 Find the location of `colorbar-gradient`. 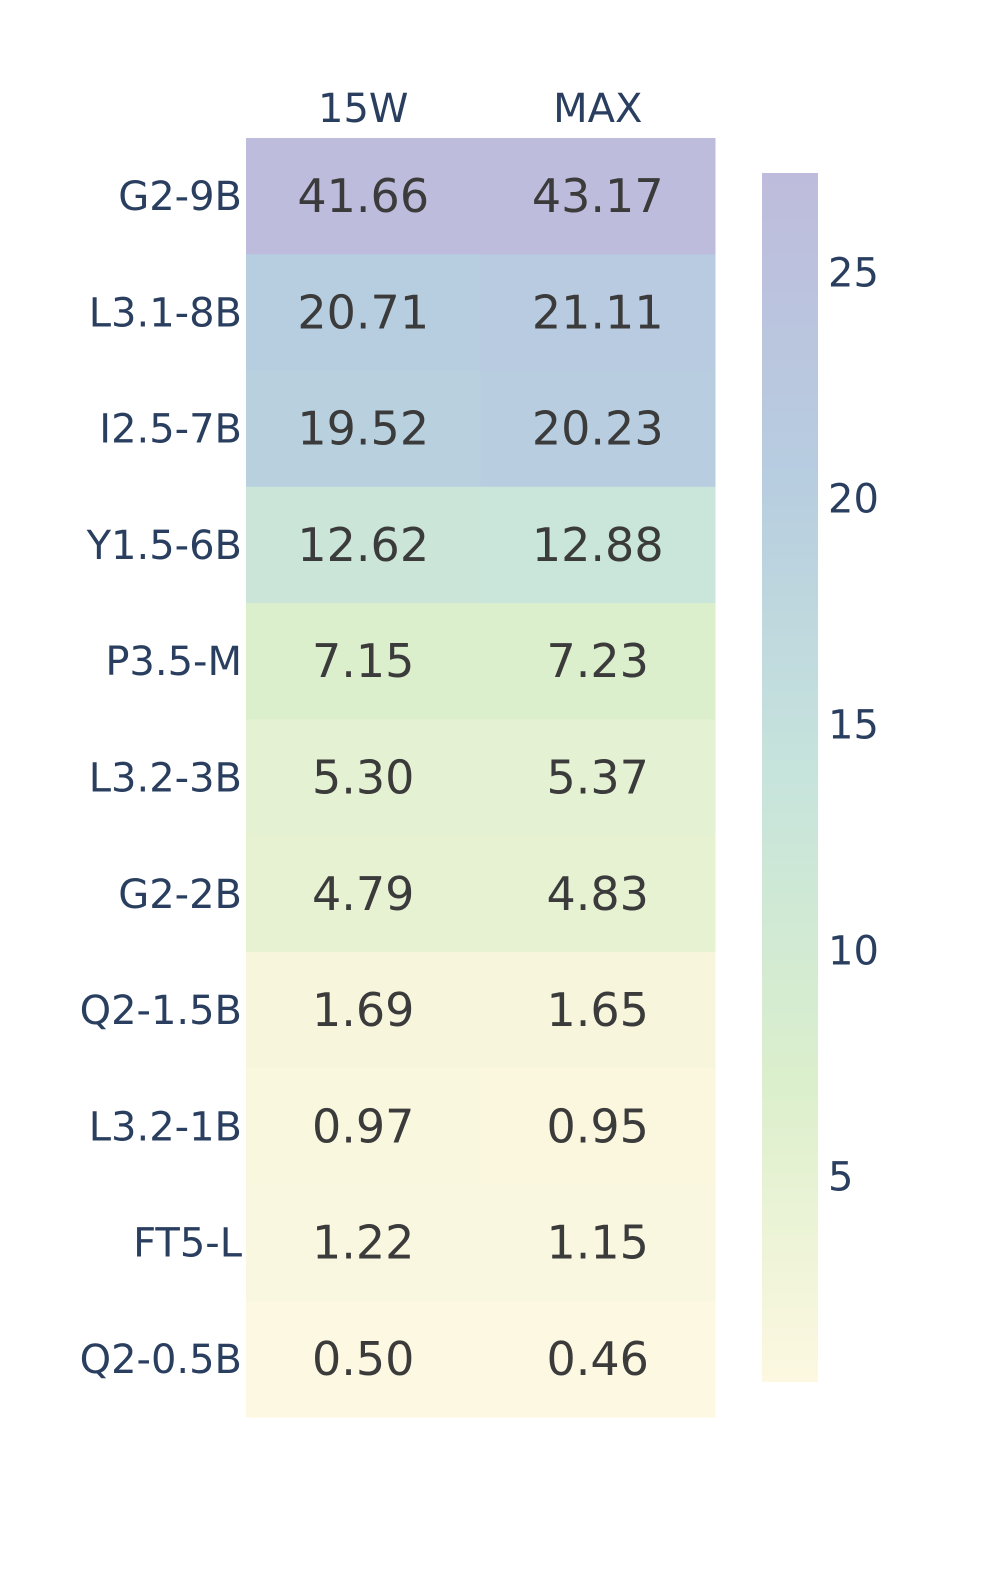

colorbar-gradient is located at coordinates (790, 777).